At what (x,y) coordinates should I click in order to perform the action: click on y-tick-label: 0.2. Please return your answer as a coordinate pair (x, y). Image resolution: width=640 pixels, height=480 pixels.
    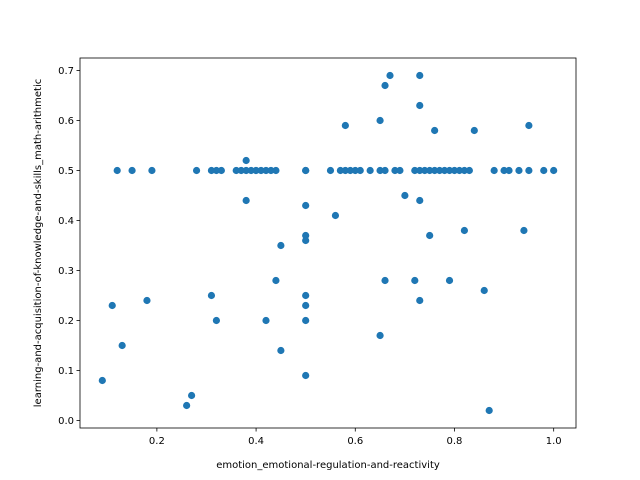
    Looking at the image, I should click on (66, 321).